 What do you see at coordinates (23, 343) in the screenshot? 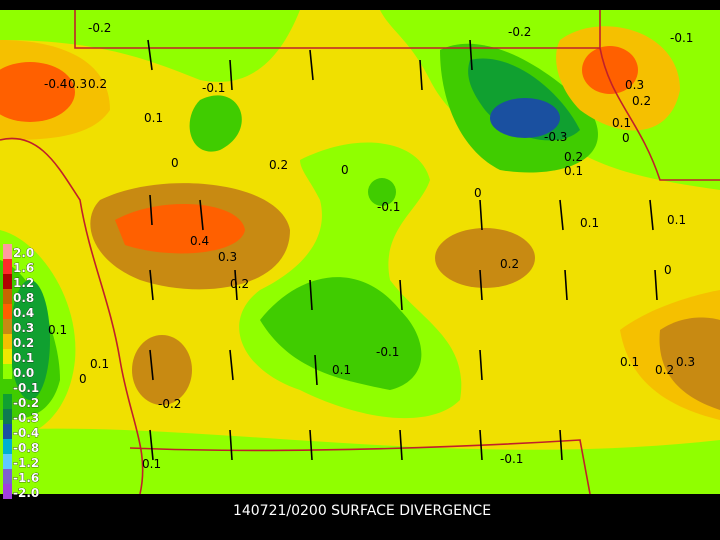
I see `legend-label: 0.2` at bounding box center [23, 343].